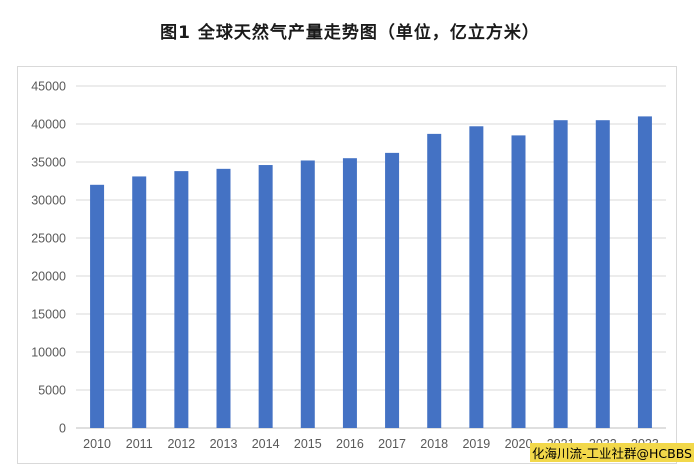  What do you see at coordinates (308, 444) in the screenshot?
I see `x-tick-label: 2015` at bounding box center [308, 444].